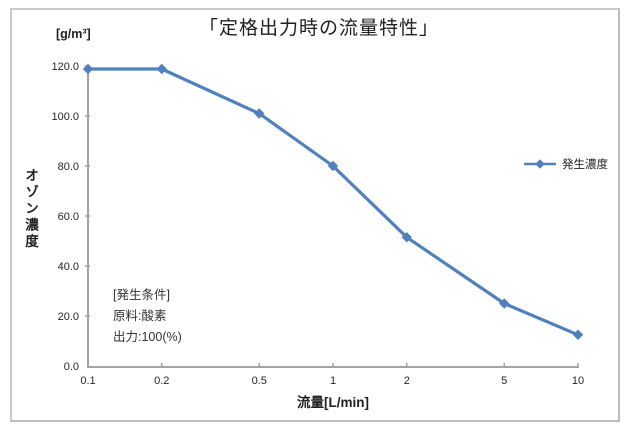  What do you see at coordinates (333, 381) in the screenshot?
I see `x-tick-label: 1` at bounding box center [333, 381].